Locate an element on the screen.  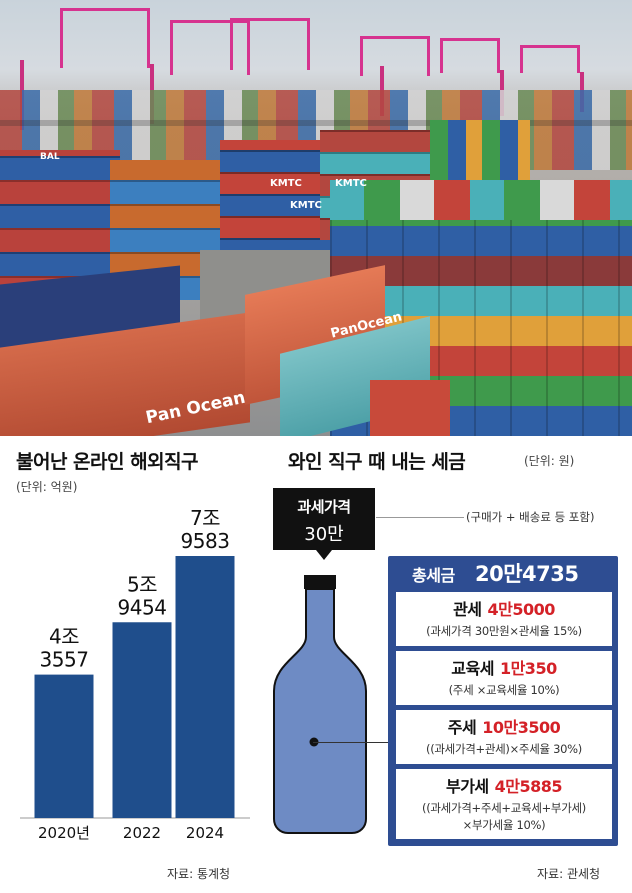
price-note-leader is located at coordinates (420, 517).